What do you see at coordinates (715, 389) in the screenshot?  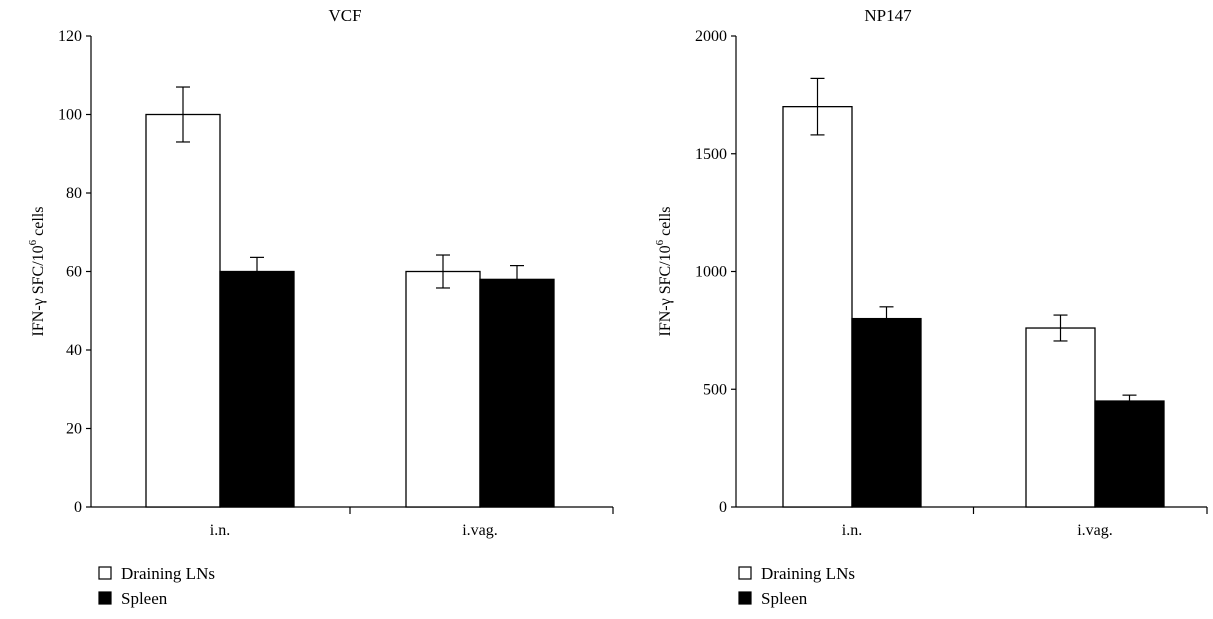 I see `y-tick-label: 500` at bounding box center [715, 389].